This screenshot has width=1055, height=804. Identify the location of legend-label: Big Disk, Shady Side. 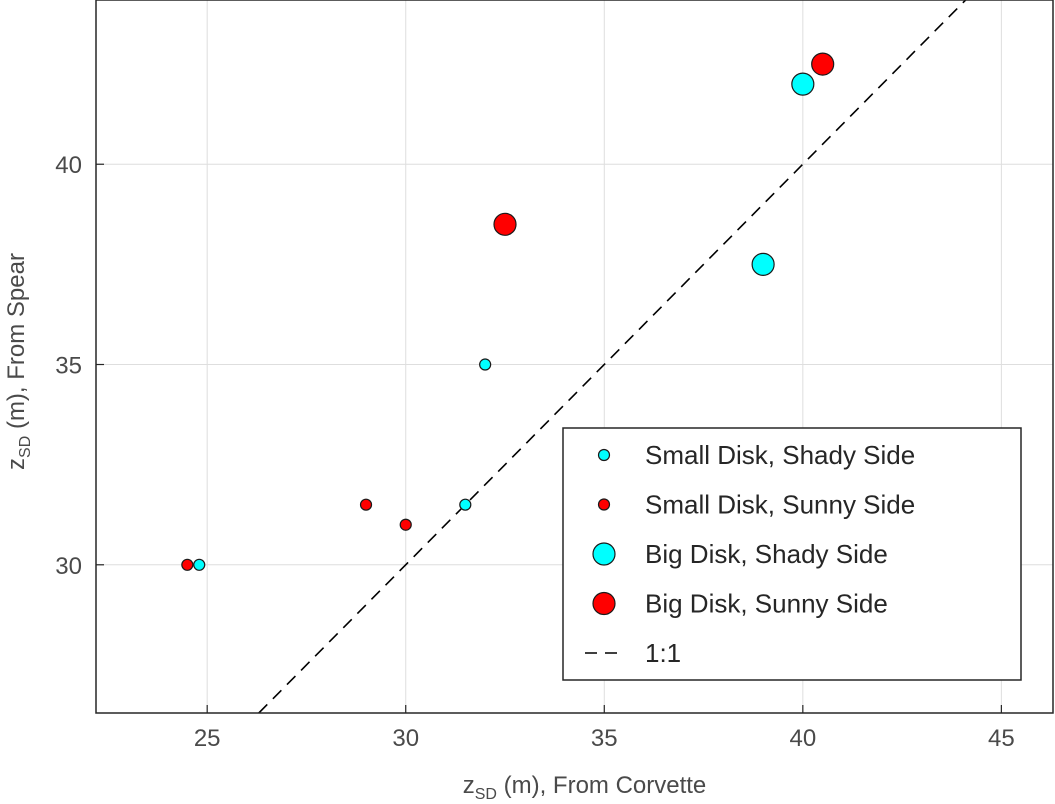
(766, 554).